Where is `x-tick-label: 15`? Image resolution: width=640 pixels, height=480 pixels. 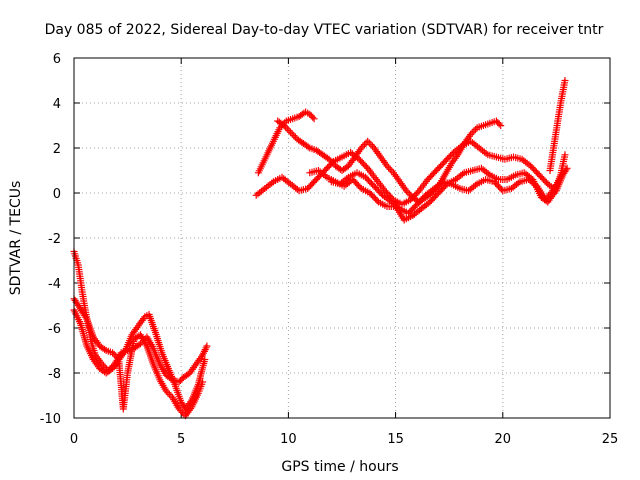
x-tick-label: 15 is located at coordinates (395, 439).